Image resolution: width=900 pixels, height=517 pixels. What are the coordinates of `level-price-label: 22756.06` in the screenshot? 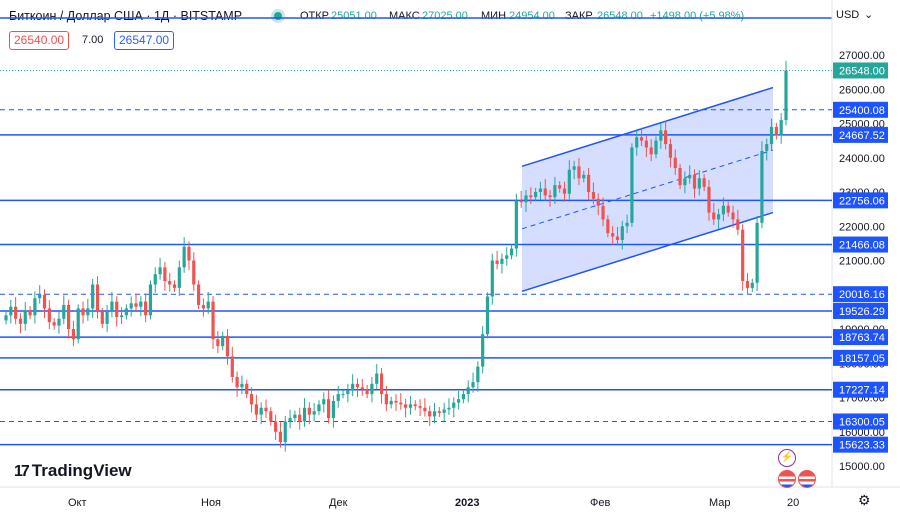 It's located at (862, 201).